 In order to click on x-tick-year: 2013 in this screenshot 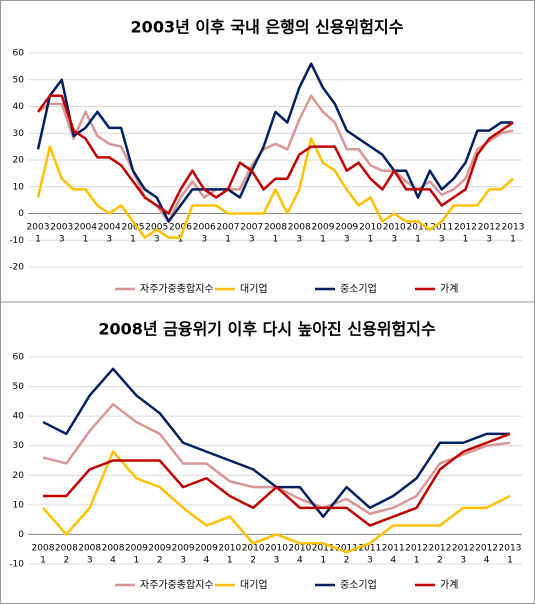, I will do `click(513, 227)`.